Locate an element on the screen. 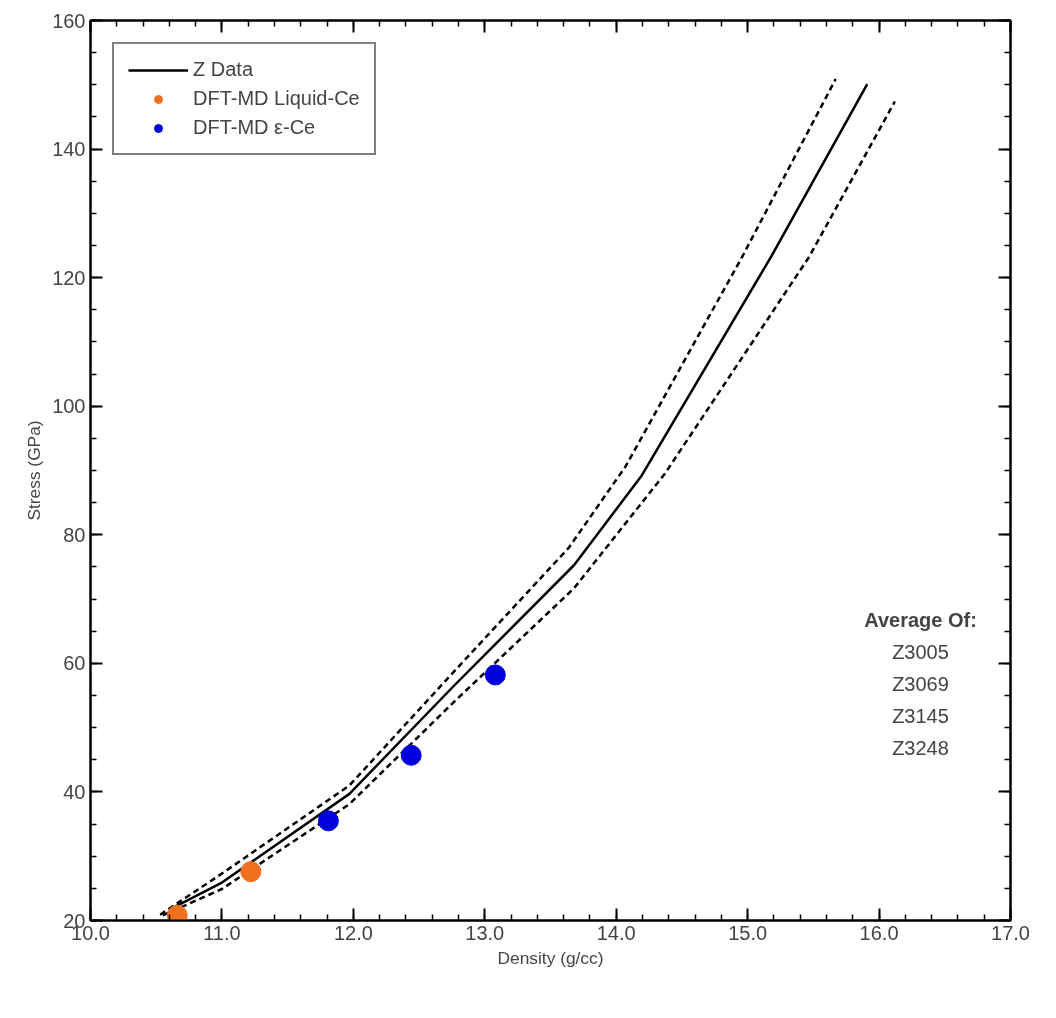  legend-label: DFT-MD Liquid-Ce is located at coordinates (276, 98).